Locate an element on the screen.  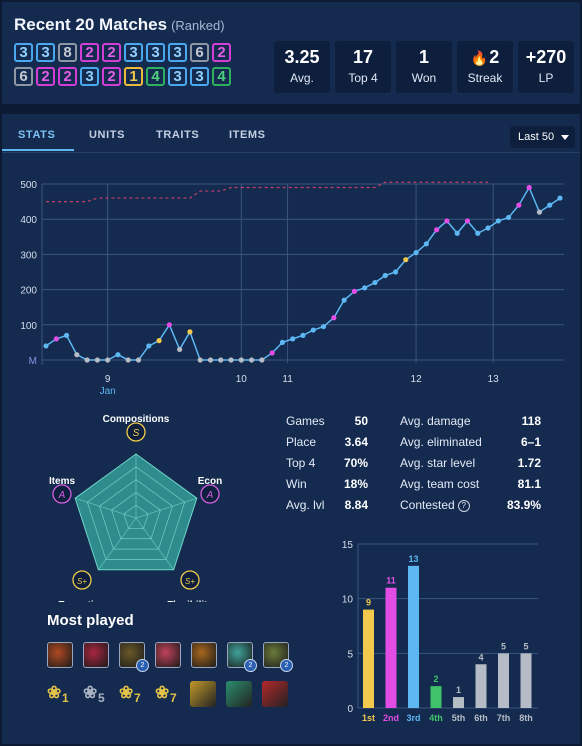
tab-items: ITEMS is located at coordinates (247, 135).